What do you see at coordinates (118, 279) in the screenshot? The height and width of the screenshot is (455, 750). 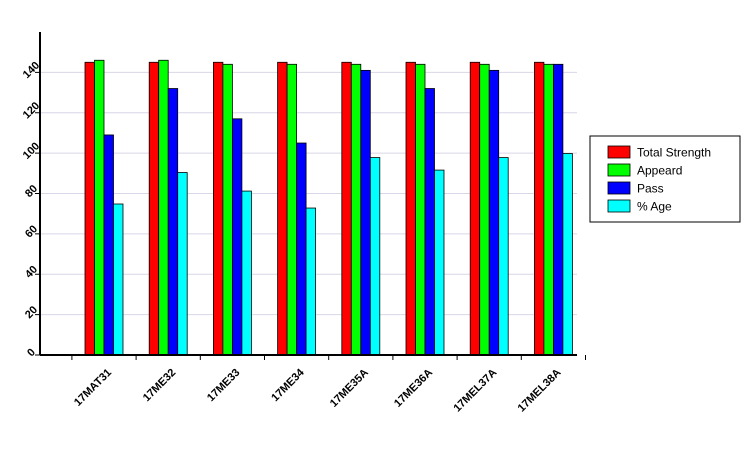 I see `bar--age-17mat31` at bounding box center [118, 279].